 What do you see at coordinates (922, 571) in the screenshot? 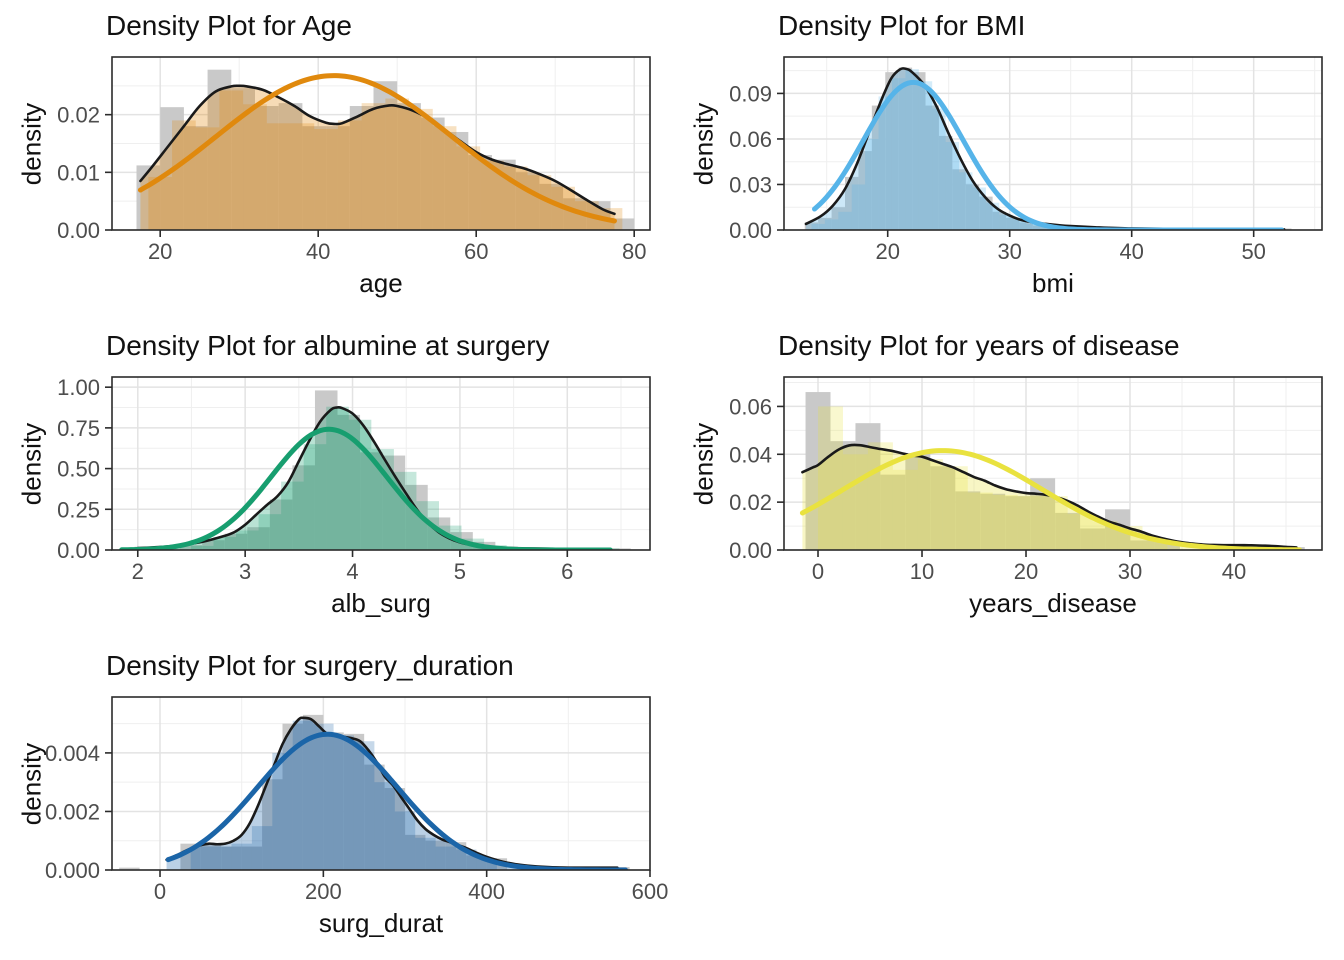
I see `svg-text: 10` at bounding box center [922, 571].